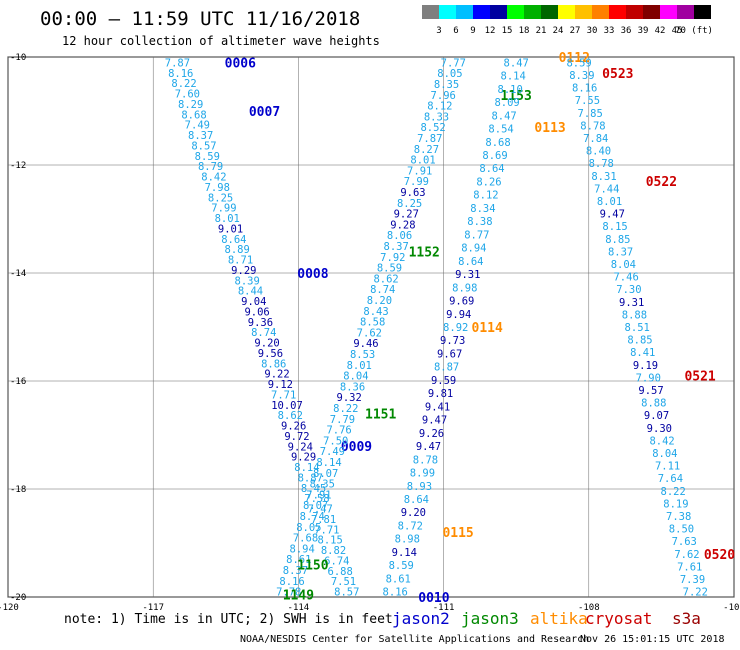  What do you see at coordinates (402, 225) in the screenshot?
I see `swh-value: 9.28` at bounding box center [402, 225].